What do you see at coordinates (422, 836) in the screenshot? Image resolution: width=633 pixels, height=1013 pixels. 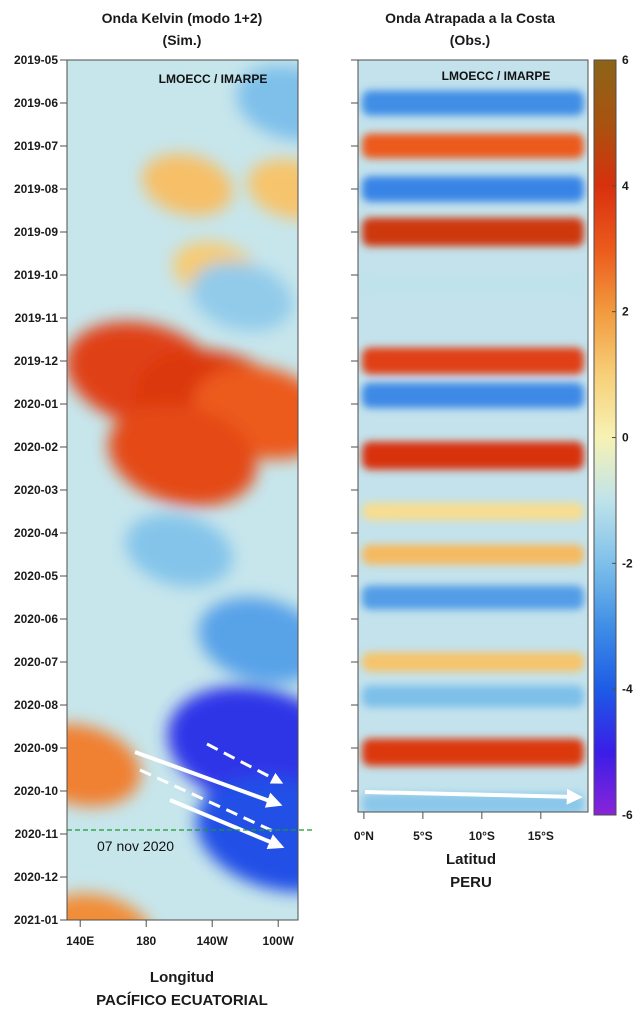 I see `right-x-tick-label: 5°S` at bounding box center [422, 836].